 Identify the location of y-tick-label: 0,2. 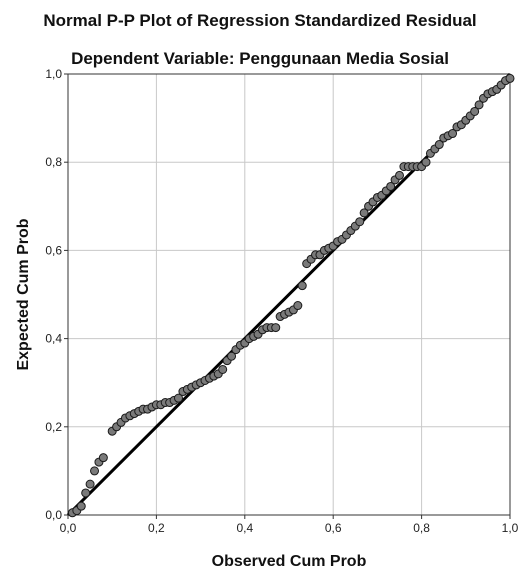
(53, 427).